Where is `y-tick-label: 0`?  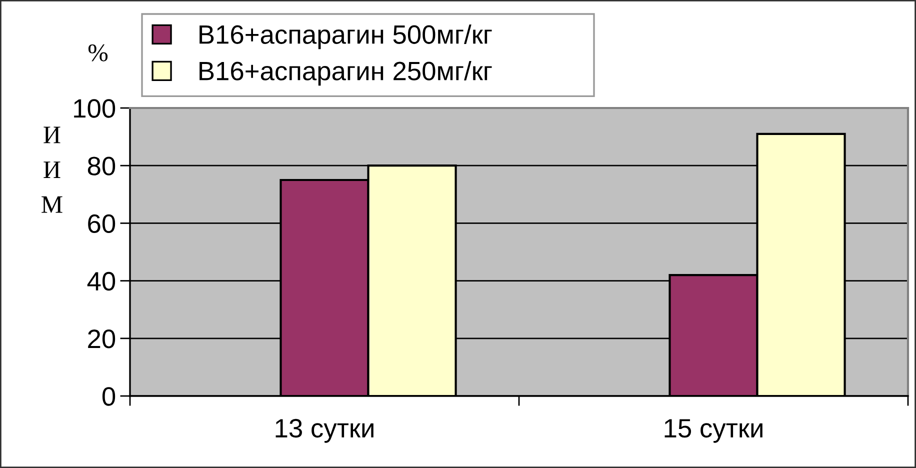
y-tick-label: 0 is located at coordinates (109, 396).